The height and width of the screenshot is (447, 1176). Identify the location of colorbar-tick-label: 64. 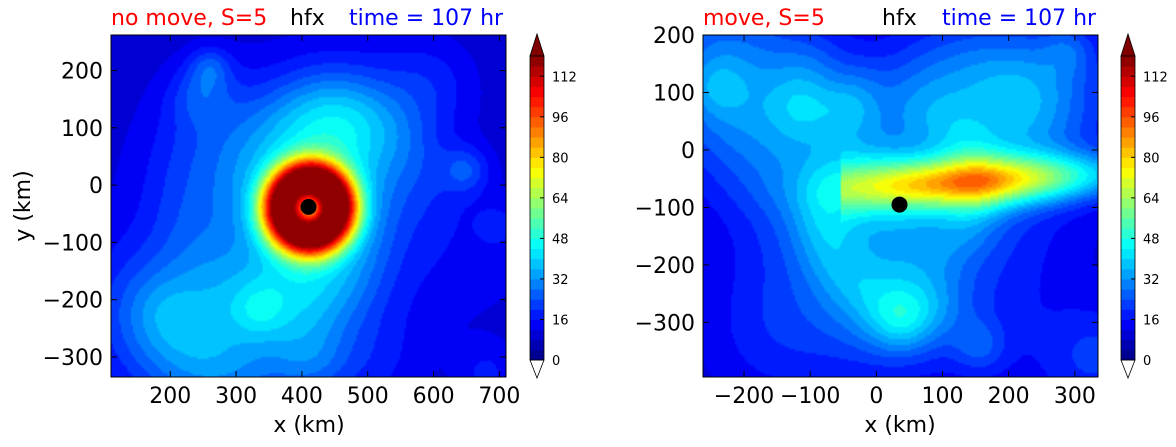
(1151, 199).